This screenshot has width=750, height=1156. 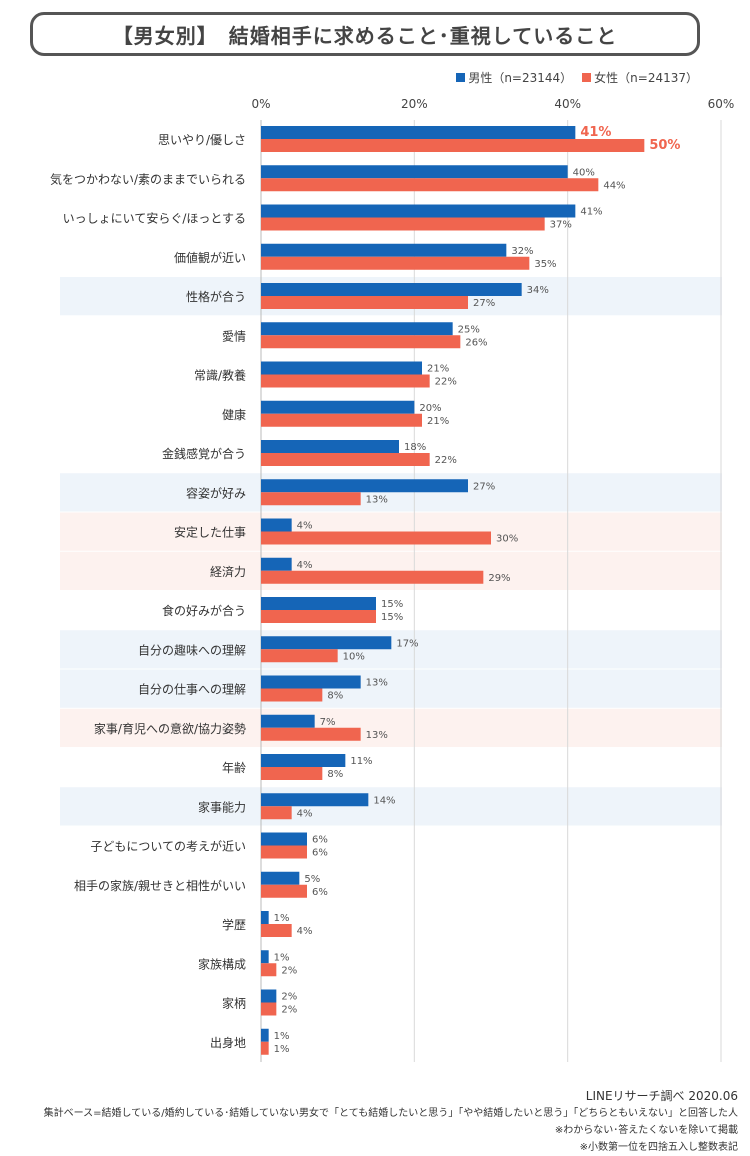 I want to click on value-label-female: 29%, so click(x=499, y=578).